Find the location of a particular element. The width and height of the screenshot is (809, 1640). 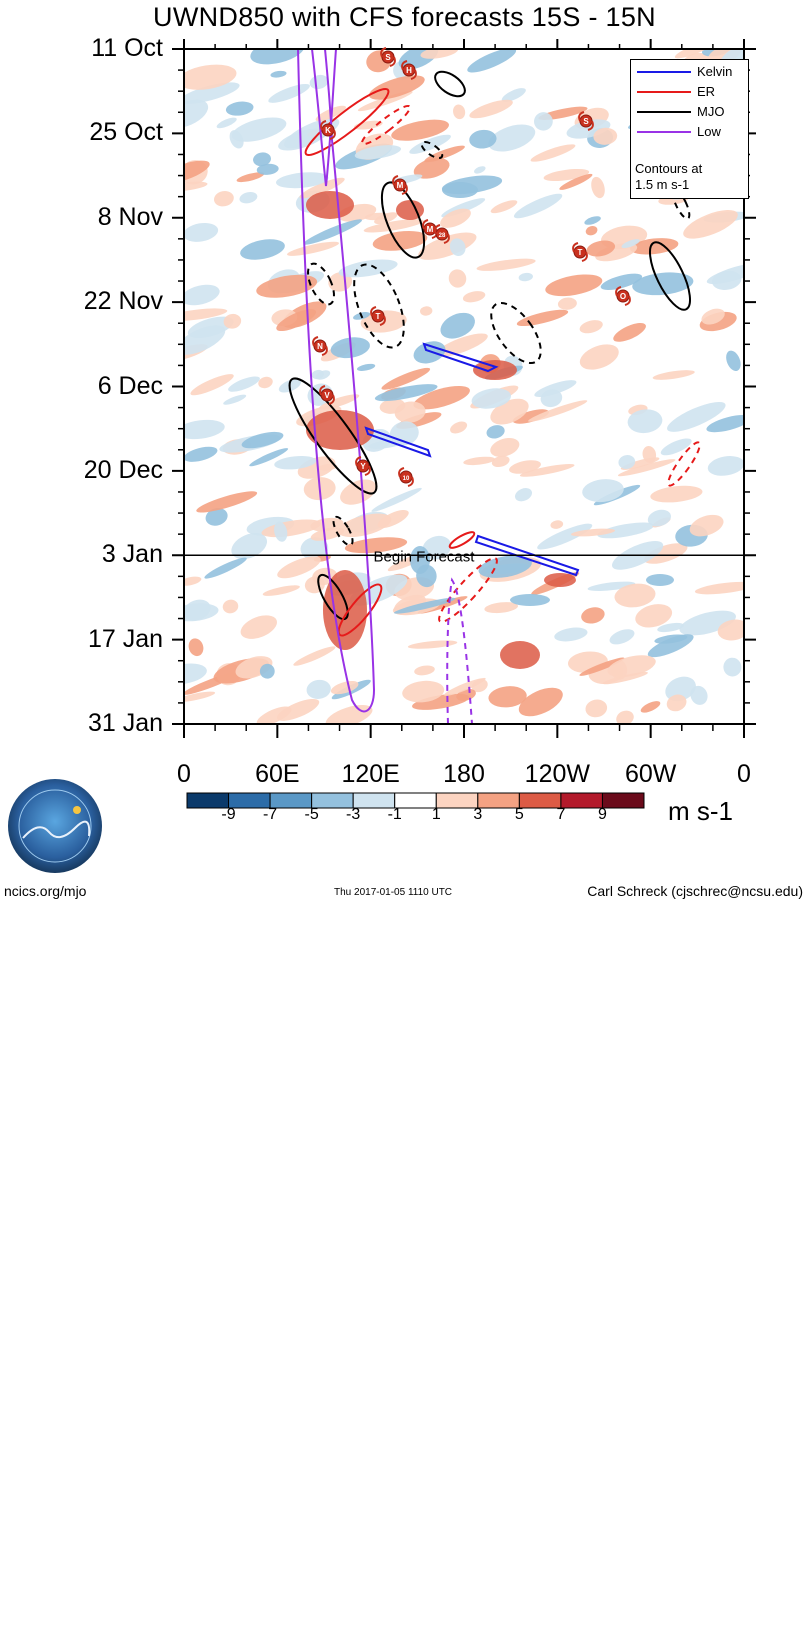

storm-marker: Y is located at coordinates (363, 466).